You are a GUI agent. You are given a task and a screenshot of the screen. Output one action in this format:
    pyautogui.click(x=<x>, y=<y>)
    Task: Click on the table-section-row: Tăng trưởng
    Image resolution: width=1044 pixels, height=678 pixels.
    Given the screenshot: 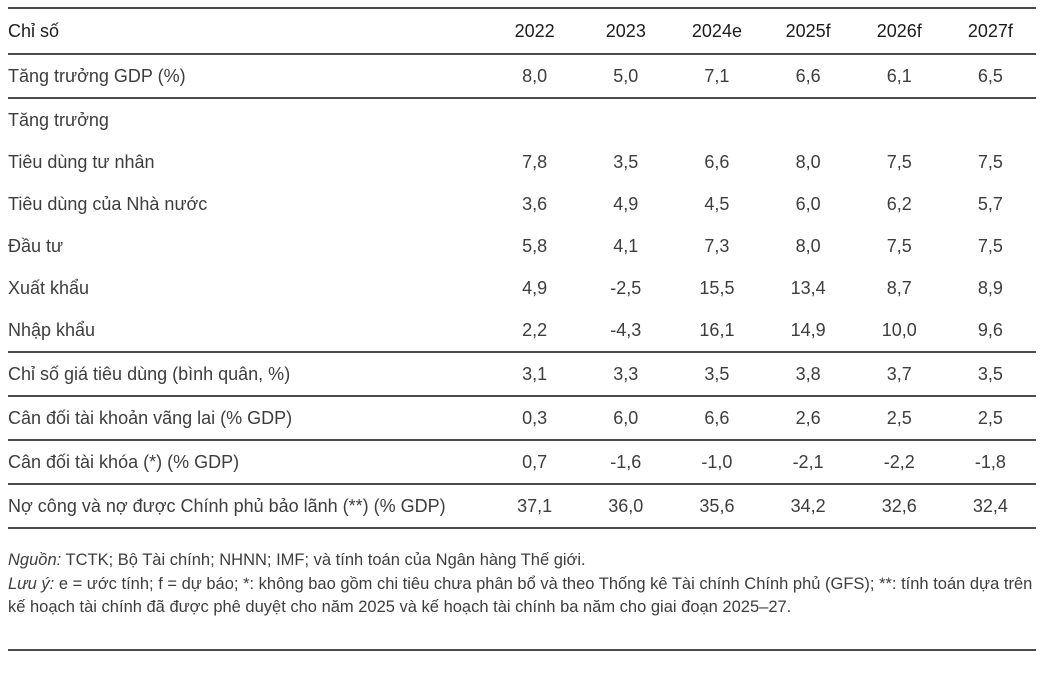 What is the action you would take?
    pyautogui.click(x=522, y=119)
    